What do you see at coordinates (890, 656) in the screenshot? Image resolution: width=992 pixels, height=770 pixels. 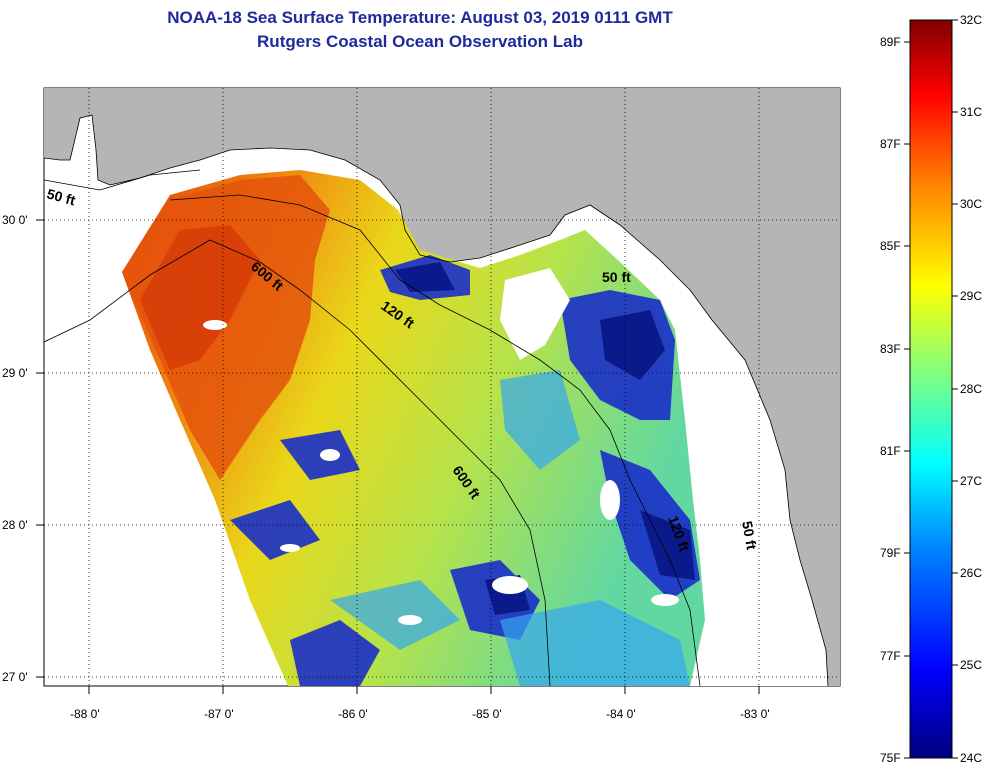 I see `colorbar-f-label: 77F` at bounding box center [890, 656].